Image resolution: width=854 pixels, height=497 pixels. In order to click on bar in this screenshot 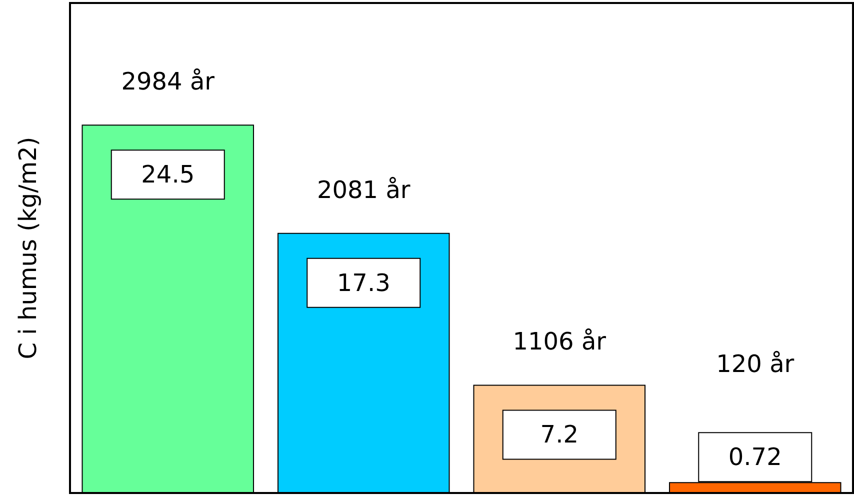, I will do `click(168, 308)`.